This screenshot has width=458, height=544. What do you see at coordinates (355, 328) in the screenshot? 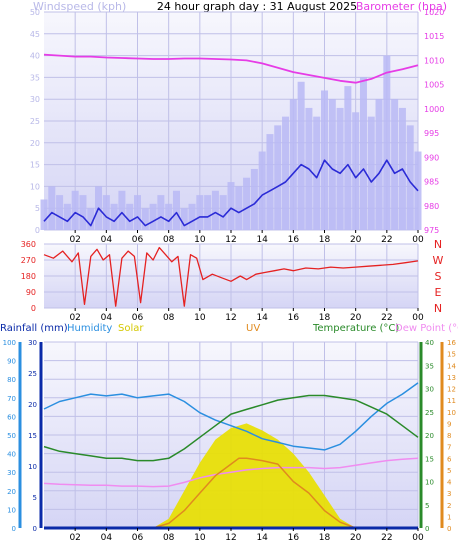
I see `legend-entry: Temperature (°C)` at bounding box center [355, 328].